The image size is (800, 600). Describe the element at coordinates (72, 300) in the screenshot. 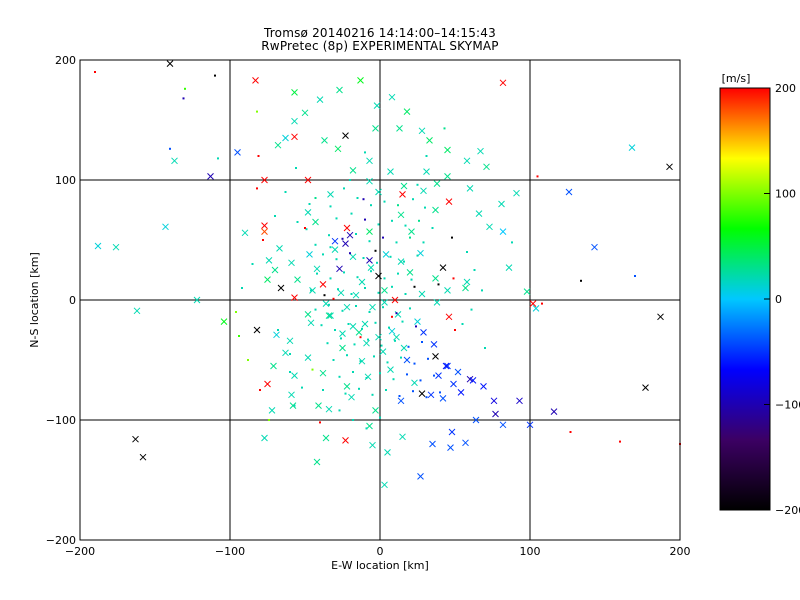

I see `y-tick-label: 0` at that location.